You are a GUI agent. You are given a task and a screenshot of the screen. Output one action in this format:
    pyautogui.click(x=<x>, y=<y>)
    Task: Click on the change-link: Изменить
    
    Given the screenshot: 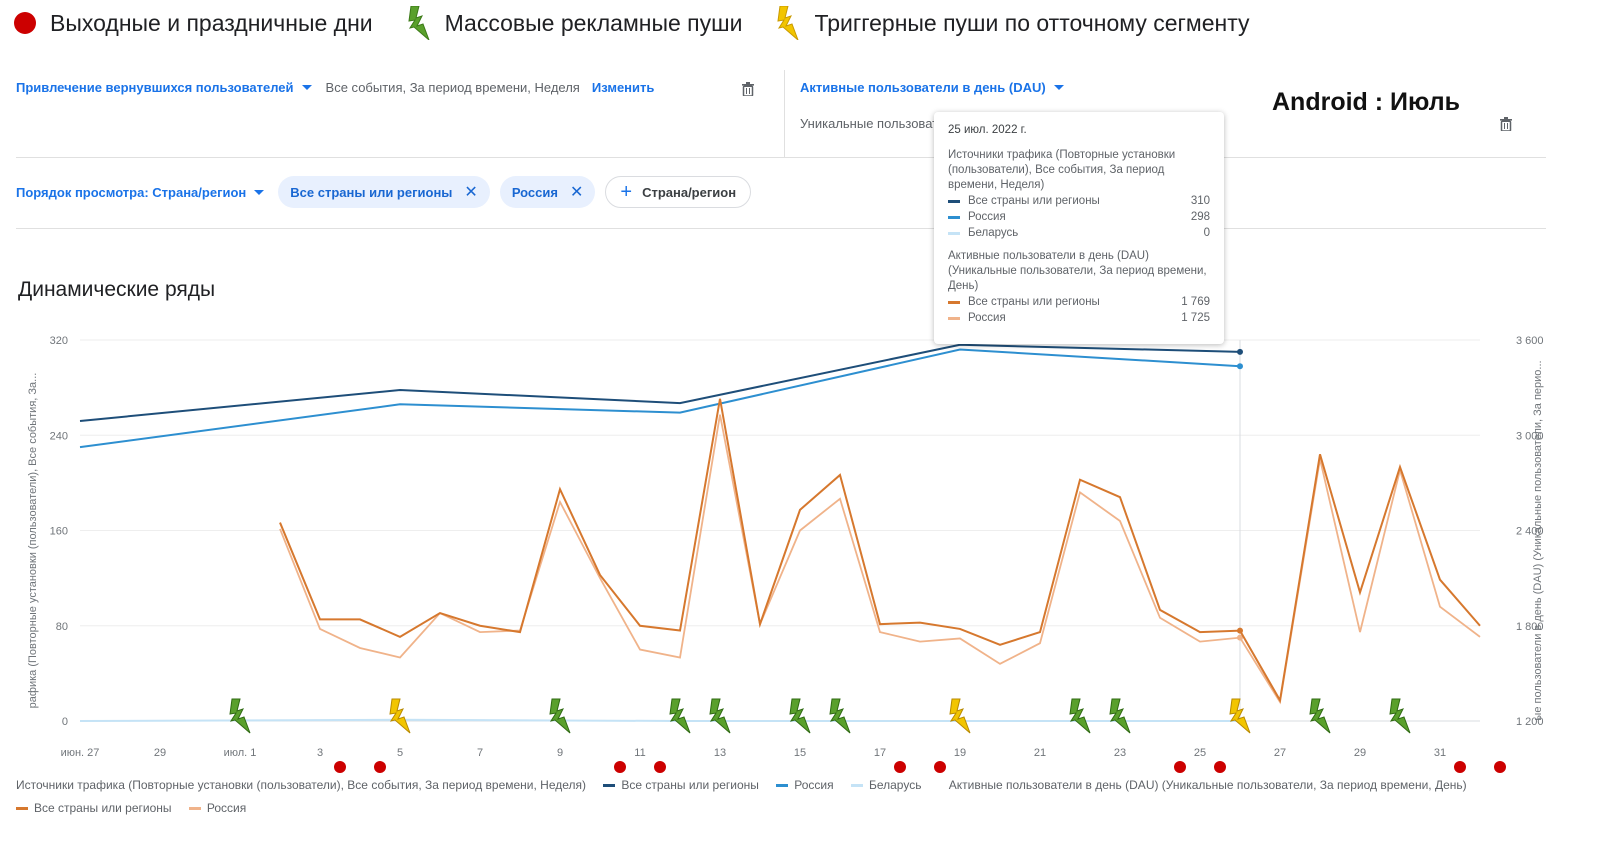 What is the action you would take?
    pyautogui.click(x=623, y=87)
    